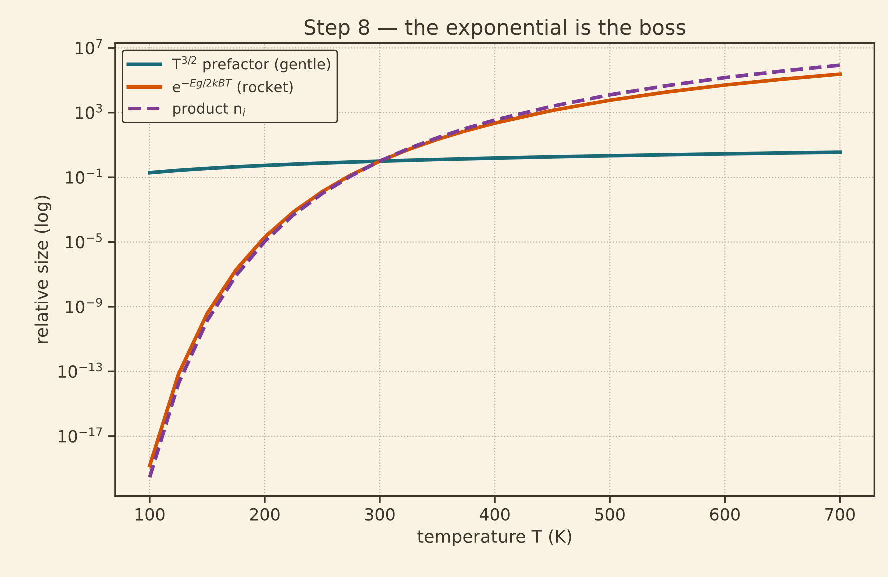  What do you see at coordinates (84, 176) in the screenshot?
I see `y-tick-label: 10$^{−1}$` at bounding box center [84, 176].